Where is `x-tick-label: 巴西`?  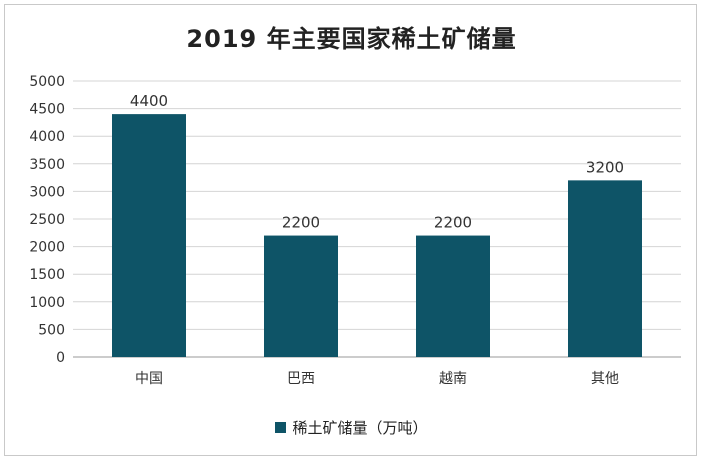 x-tick-label: 巴西 is located at coordinates (301, 379).